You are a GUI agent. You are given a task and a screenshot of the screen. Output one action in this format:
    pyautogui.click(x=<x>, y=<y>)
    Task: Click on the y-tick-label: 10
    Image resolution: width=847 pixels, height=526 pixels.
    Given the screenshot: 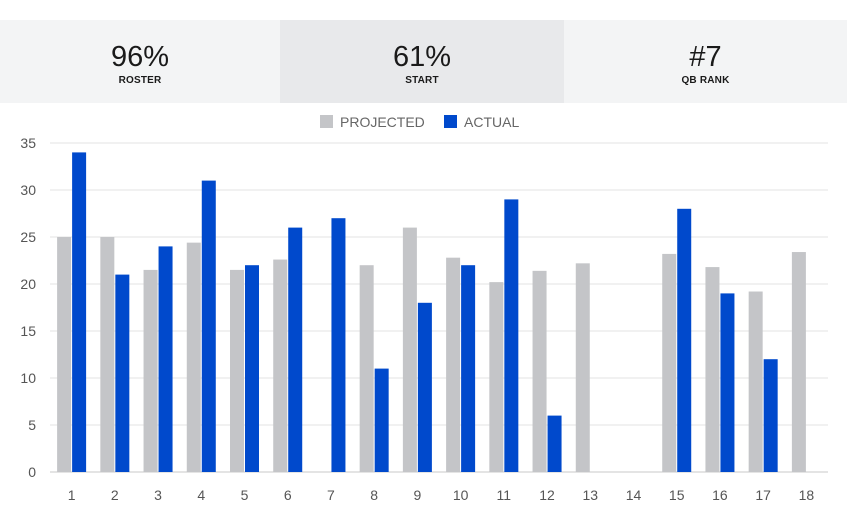 What is the action you would take?
    pyautogui.click(x=28, y=378)
    